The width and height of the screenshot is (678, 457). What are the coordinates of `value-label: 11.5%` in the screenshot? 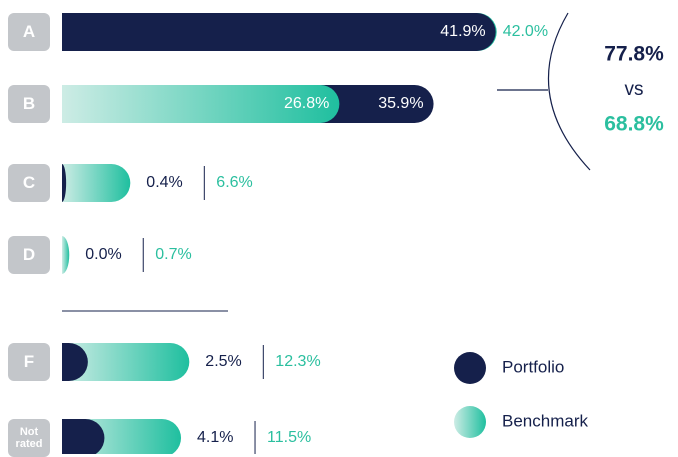 It's located at (289, 437).